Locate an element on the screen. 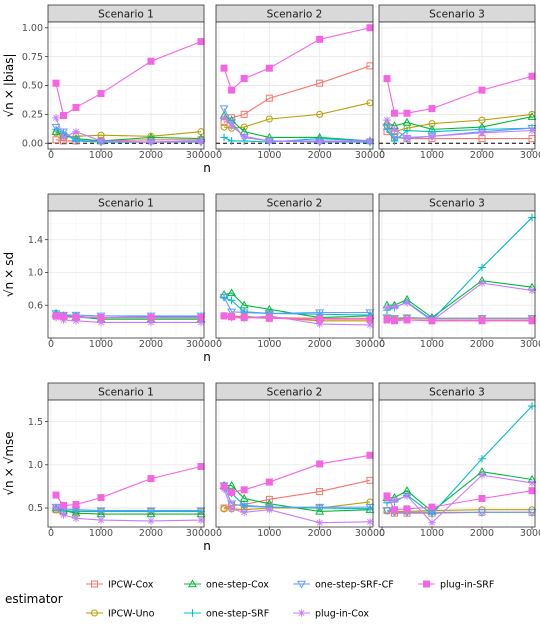 This screenshot has width=540, height=630. y-axis-title: √n × sd is located at coordinates (9, 274).